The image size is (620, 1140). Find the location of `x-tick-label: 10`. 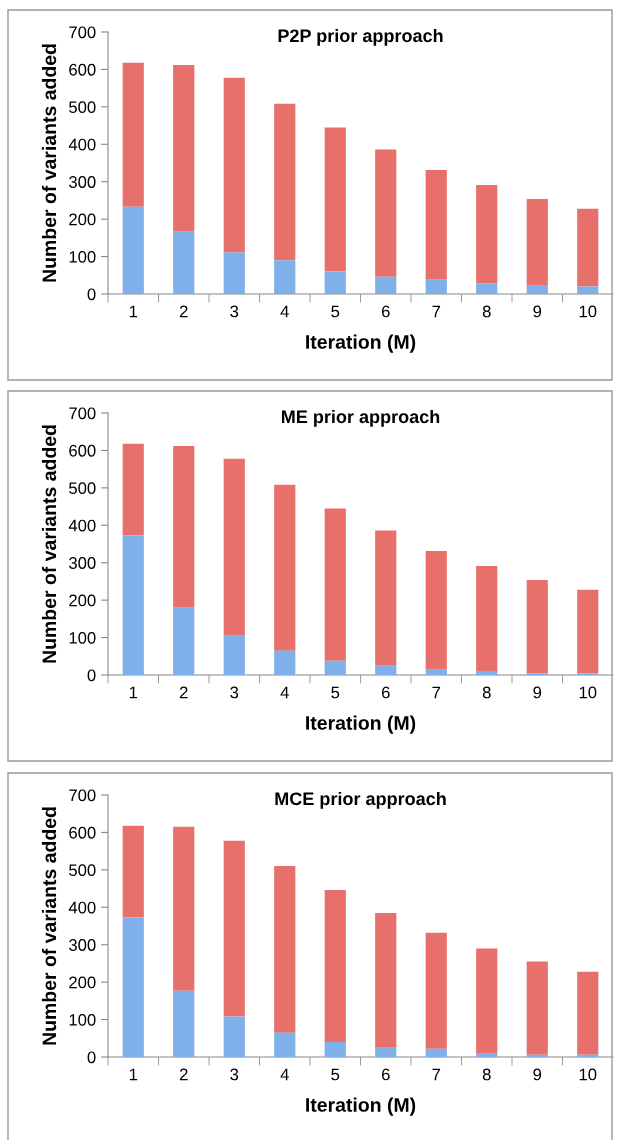

x-tick-label: 10 is located at coordinates (588, 1074).